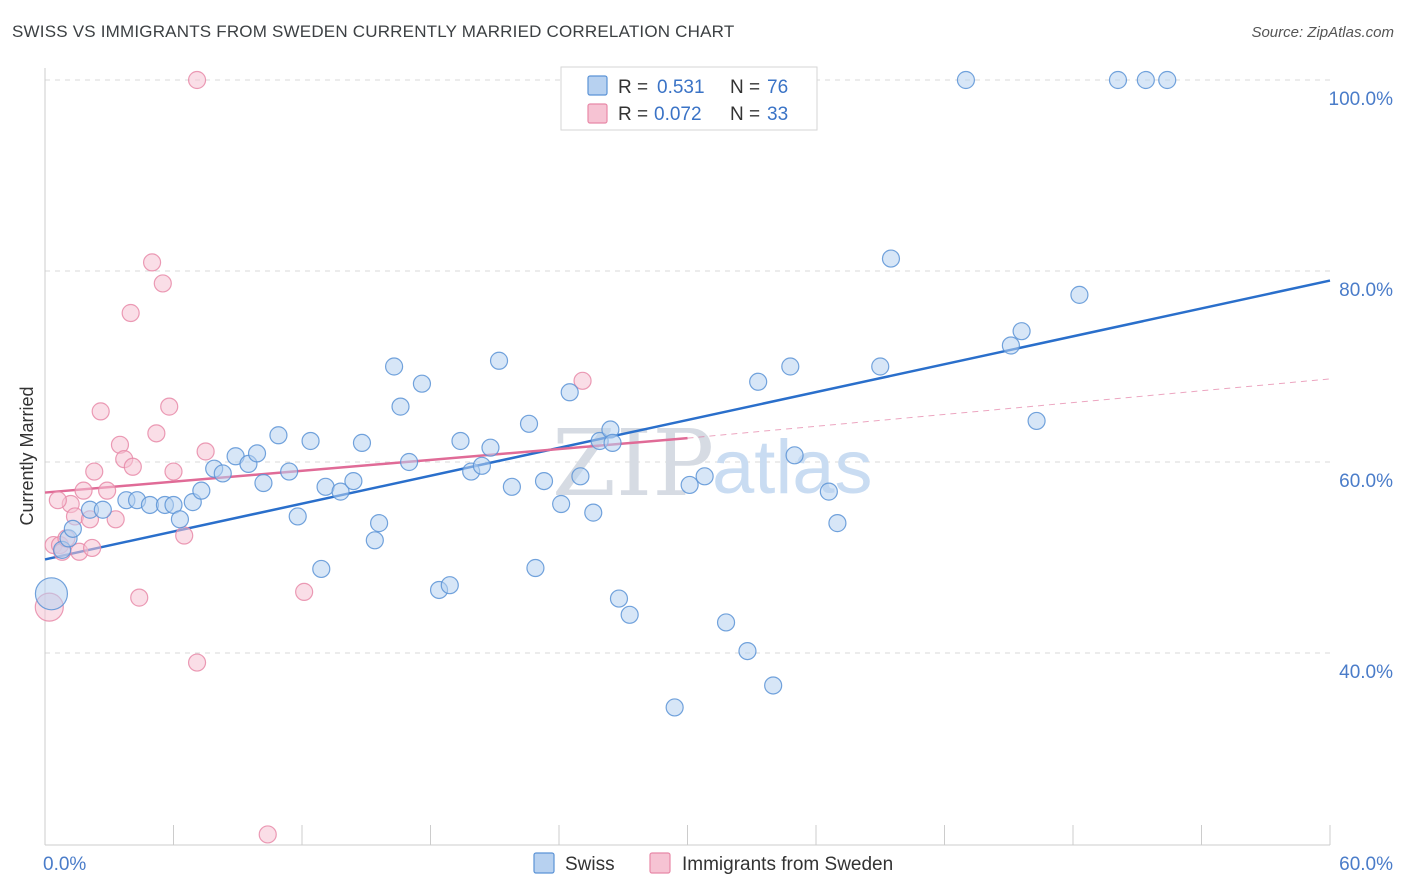  I want to click on legend-swatch-sweden, so click(597, 113).